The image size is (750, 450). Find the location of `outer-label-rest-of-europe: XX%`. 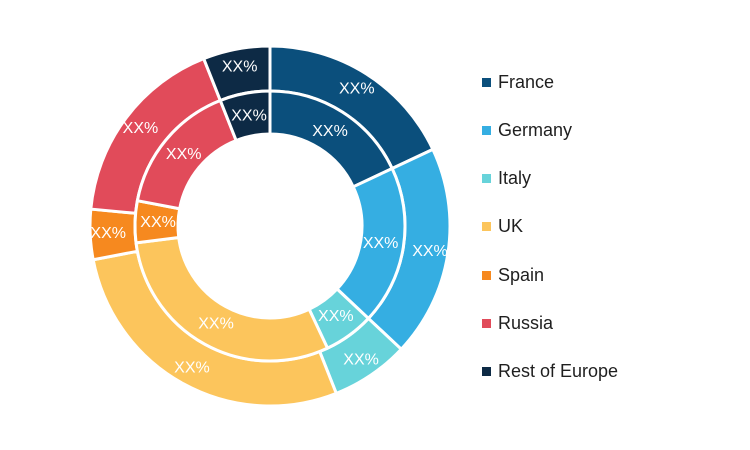

outer-label-rest-of-europe: XX% is located at coordinates (240, 66).